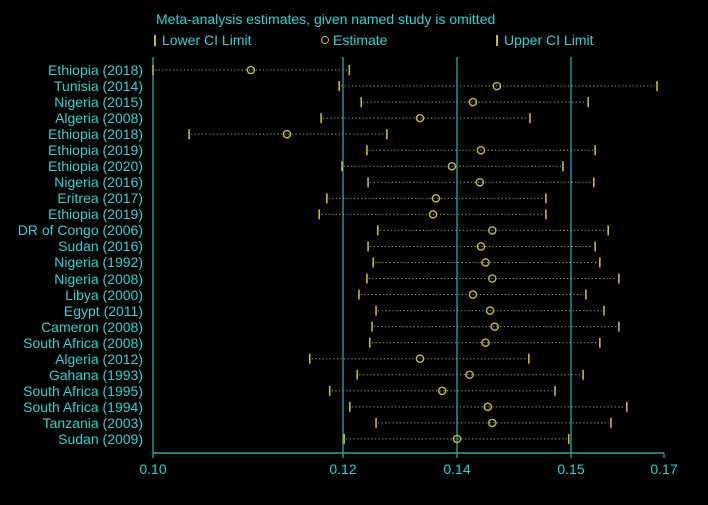 The width and height of the screenshot is (708, 505). What do you see at coordinates (92, 422) in the screenshot?
I see `study-label: Tanzania (2003)` at bounding box center [92, 422].